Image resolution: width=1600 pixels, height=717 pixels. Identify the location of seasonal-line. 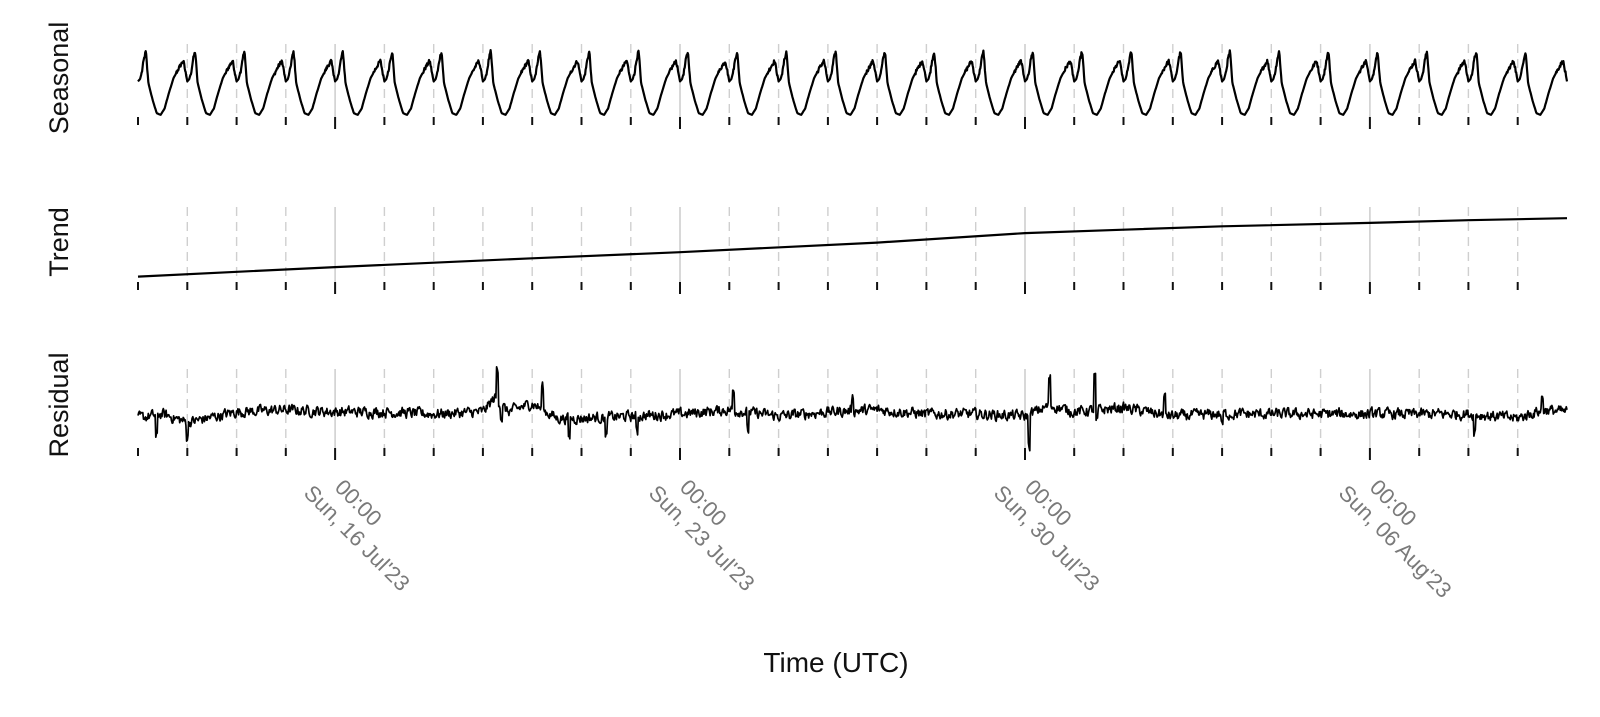
(853, 82).